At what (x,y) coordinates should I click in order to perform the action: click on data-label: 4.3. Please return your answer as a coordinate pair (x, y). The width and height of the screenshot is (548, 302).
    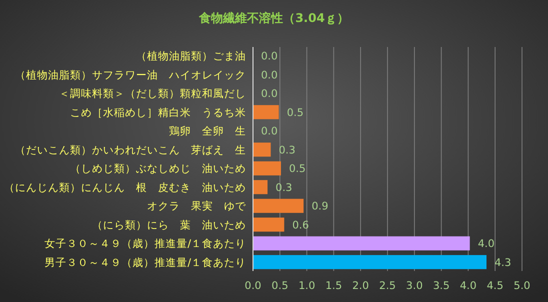
    Looking at the image, I should click on (503, 262).